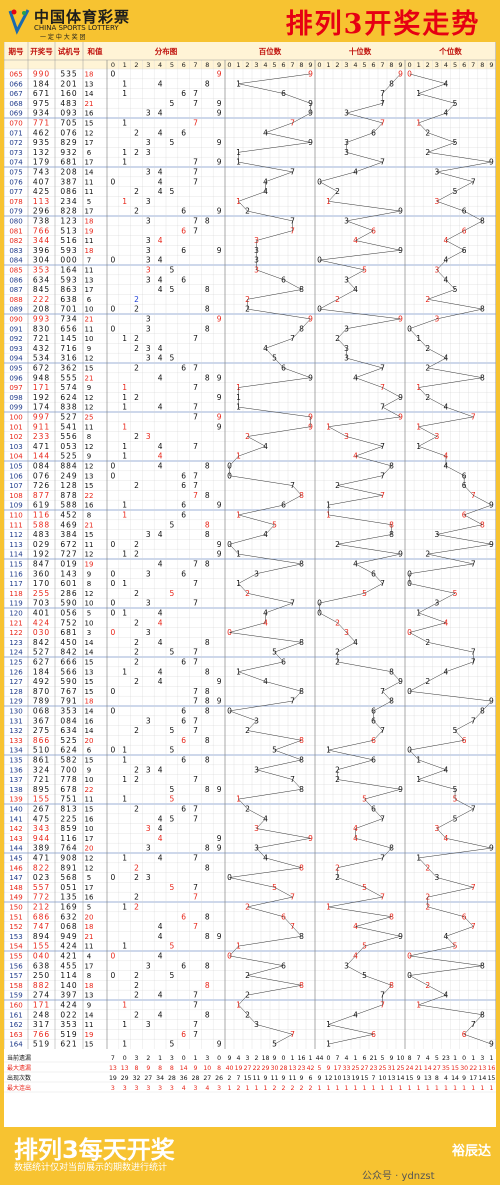 Image resolution: width=500 pixels, height=1185 pixels. What do you see at coordinates (68, 446) in the screenshot?
I see `test-cell: 053` at bounding box center [68, 446].